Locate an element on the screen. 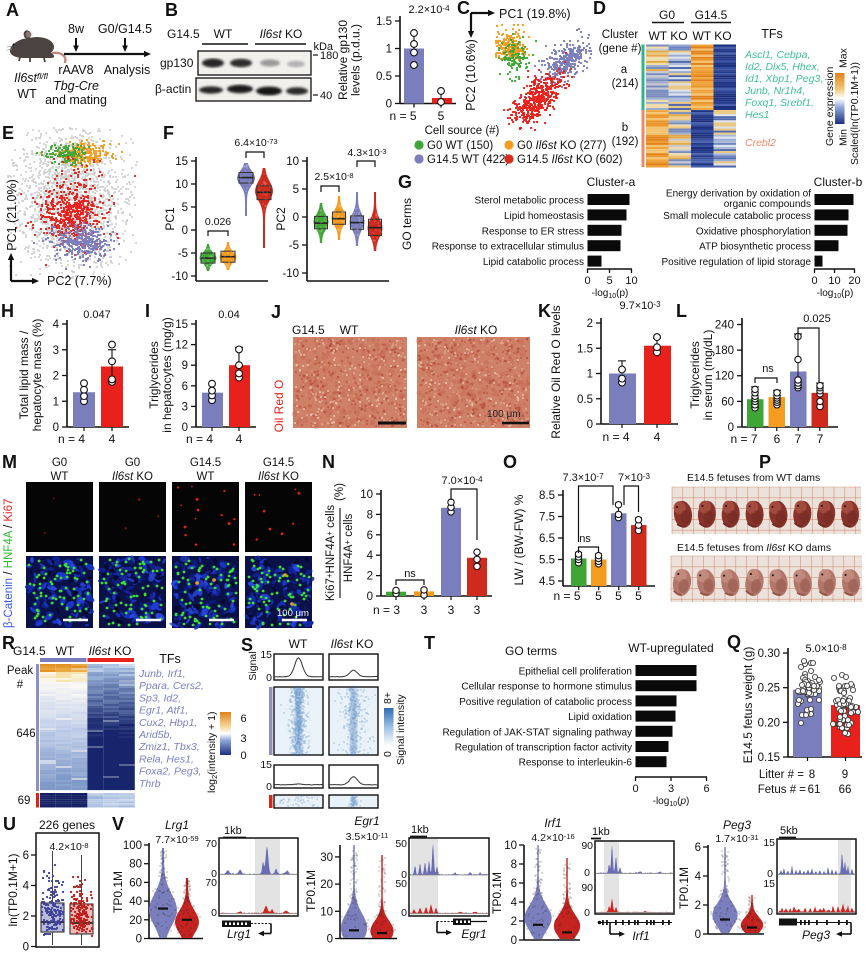 The image size is (865, 954). svg-text: 50 is located at coordinates (401, 884).